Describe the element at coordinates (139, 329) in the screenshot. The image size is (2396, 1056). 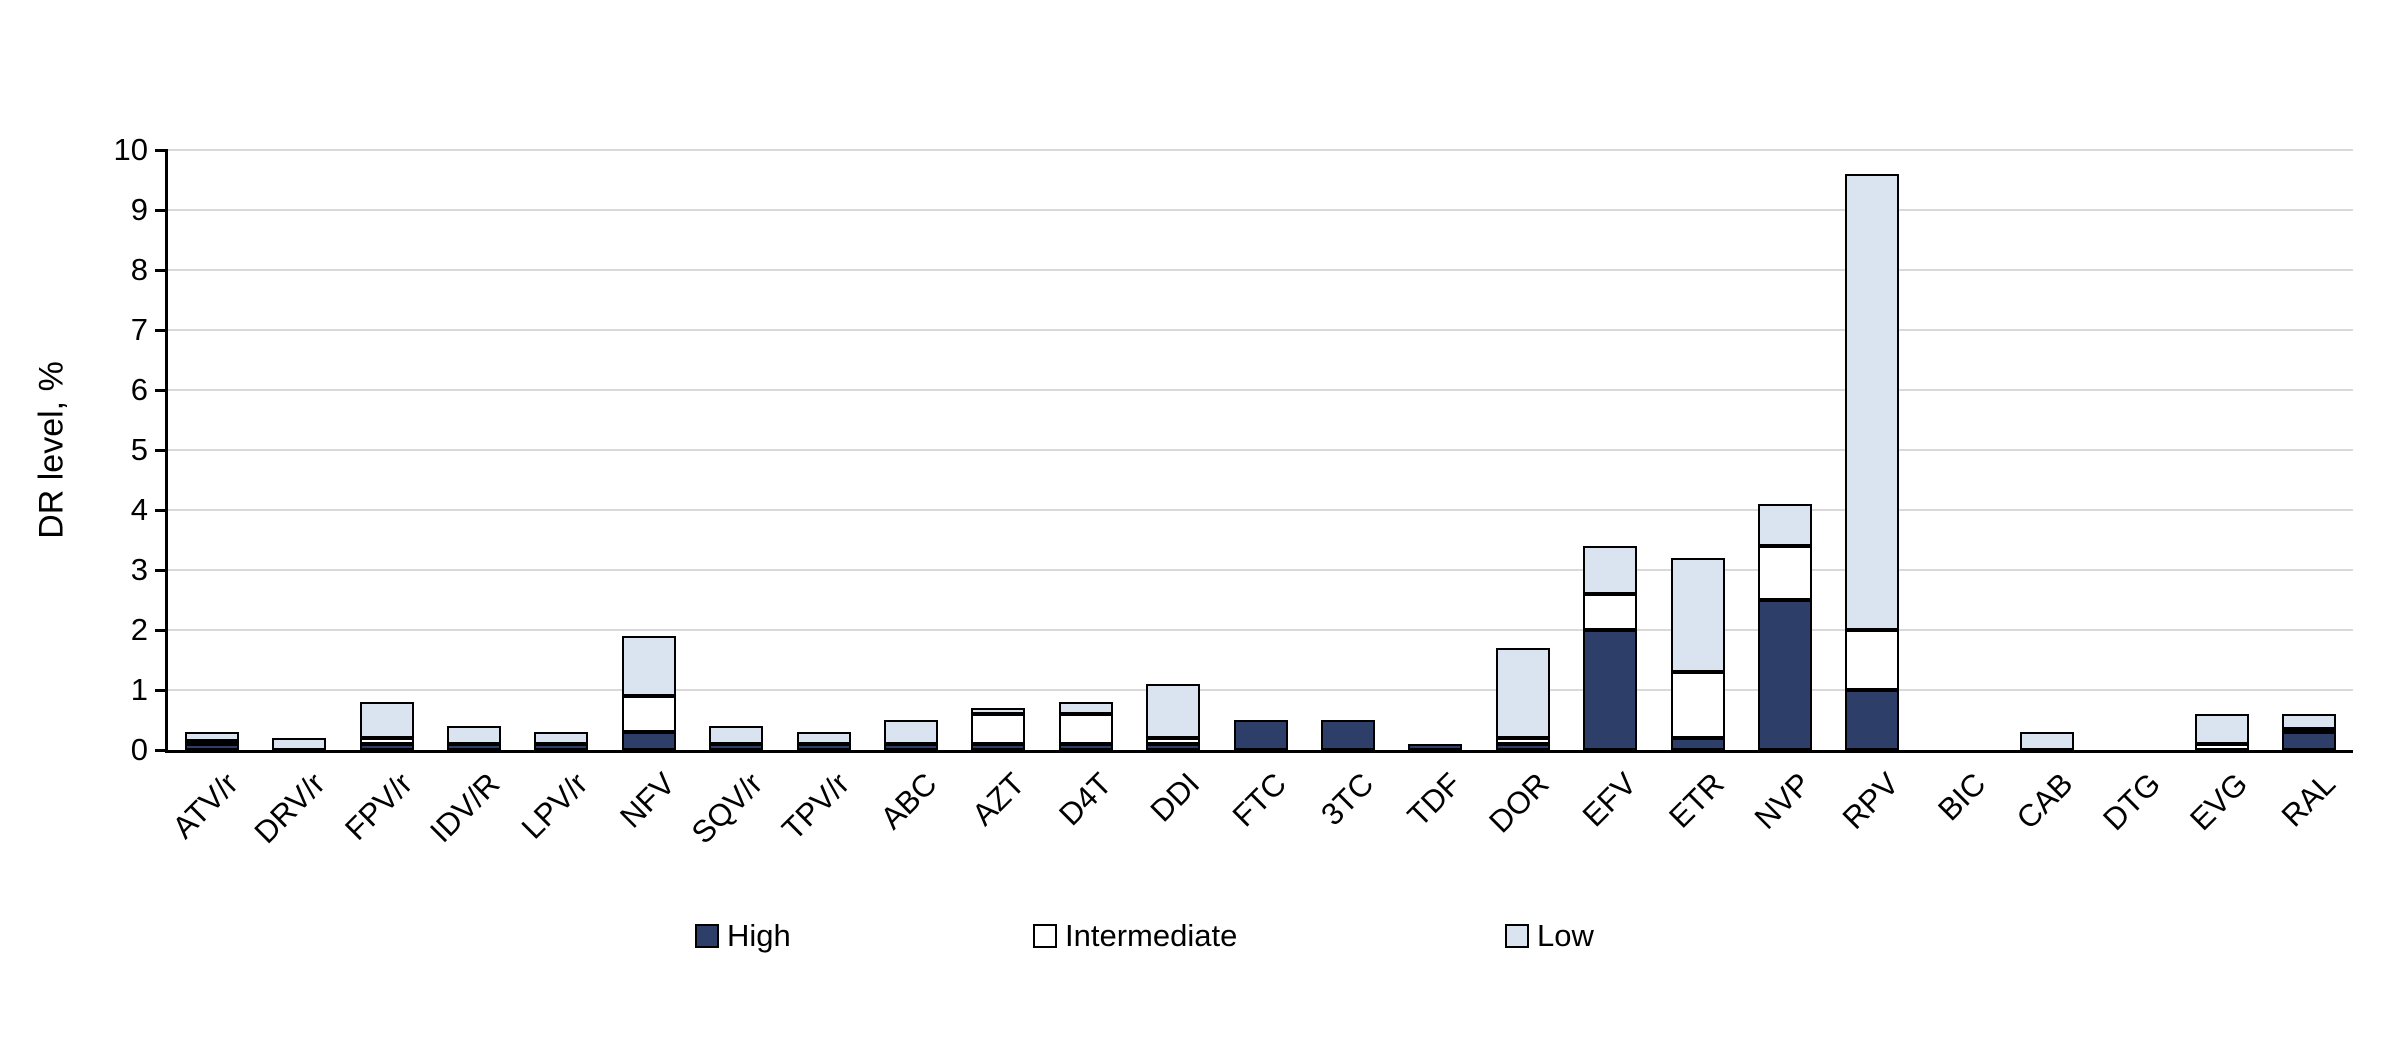
I see `y-tick-label: 7` at that location.